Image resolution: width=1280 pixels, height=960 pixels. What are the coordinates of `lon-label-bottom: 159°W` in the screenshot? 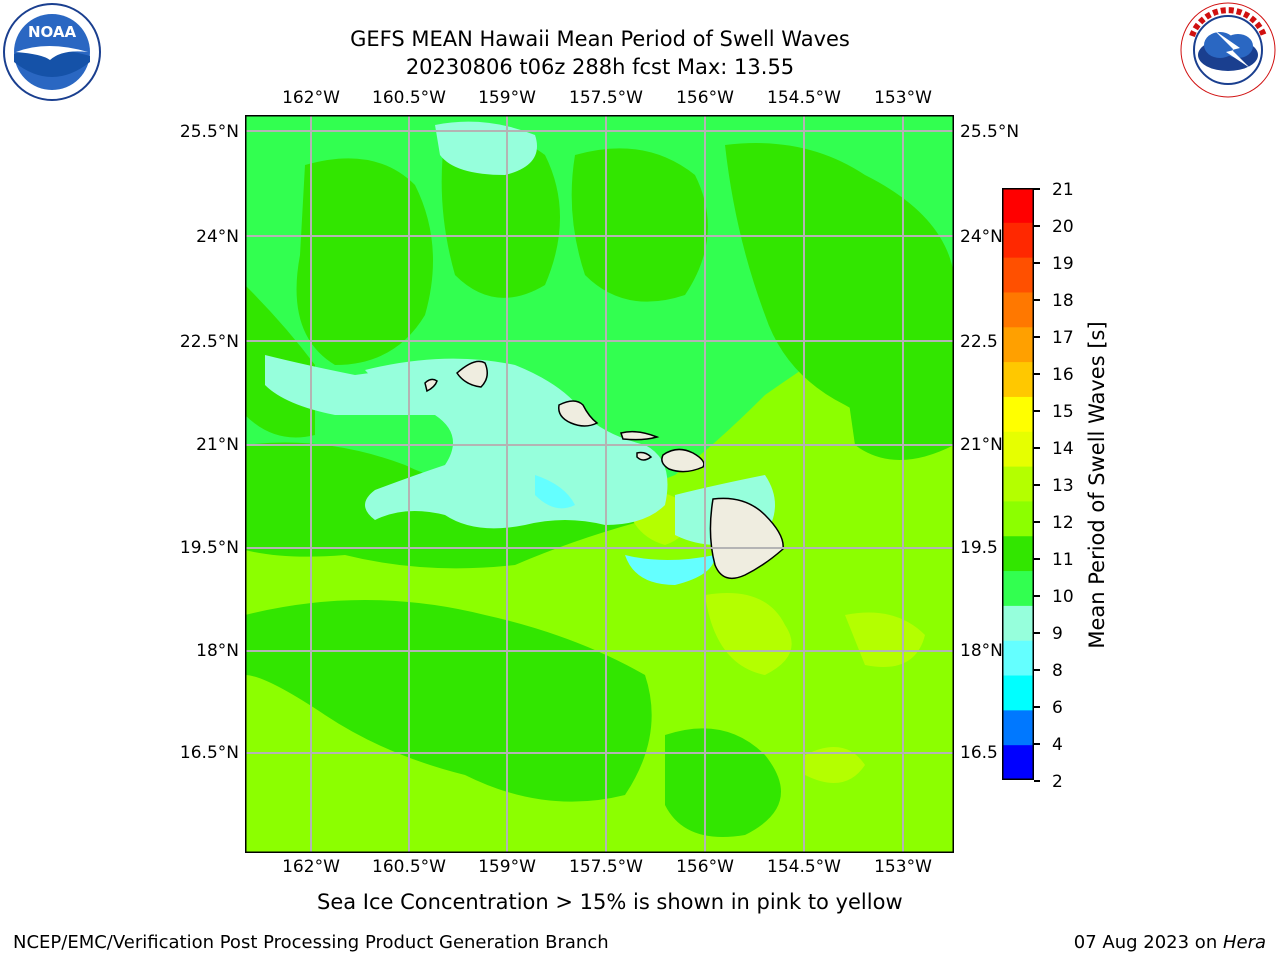 It's located at (507, 867).